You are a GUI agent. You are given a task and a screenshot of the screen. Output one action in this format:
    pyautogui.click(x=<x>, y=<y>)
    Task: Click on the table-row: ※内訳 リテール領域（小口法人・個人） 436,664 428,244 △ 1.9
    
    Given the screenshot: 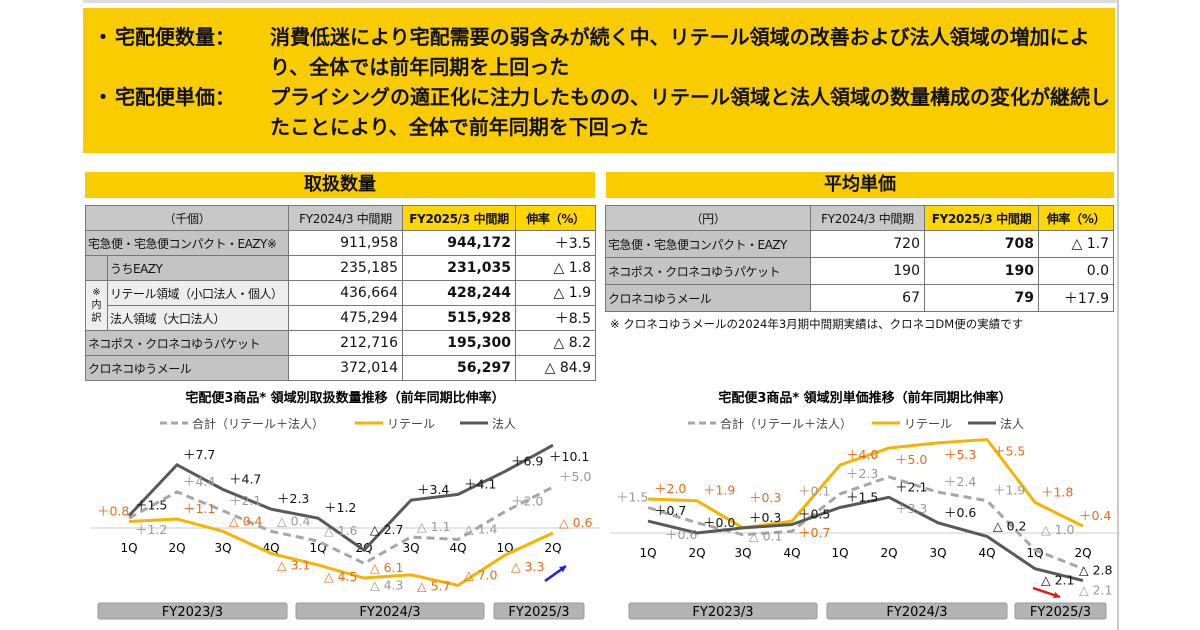 What is the action you would take?
    pyautogui.click(x=340, y=305)
    